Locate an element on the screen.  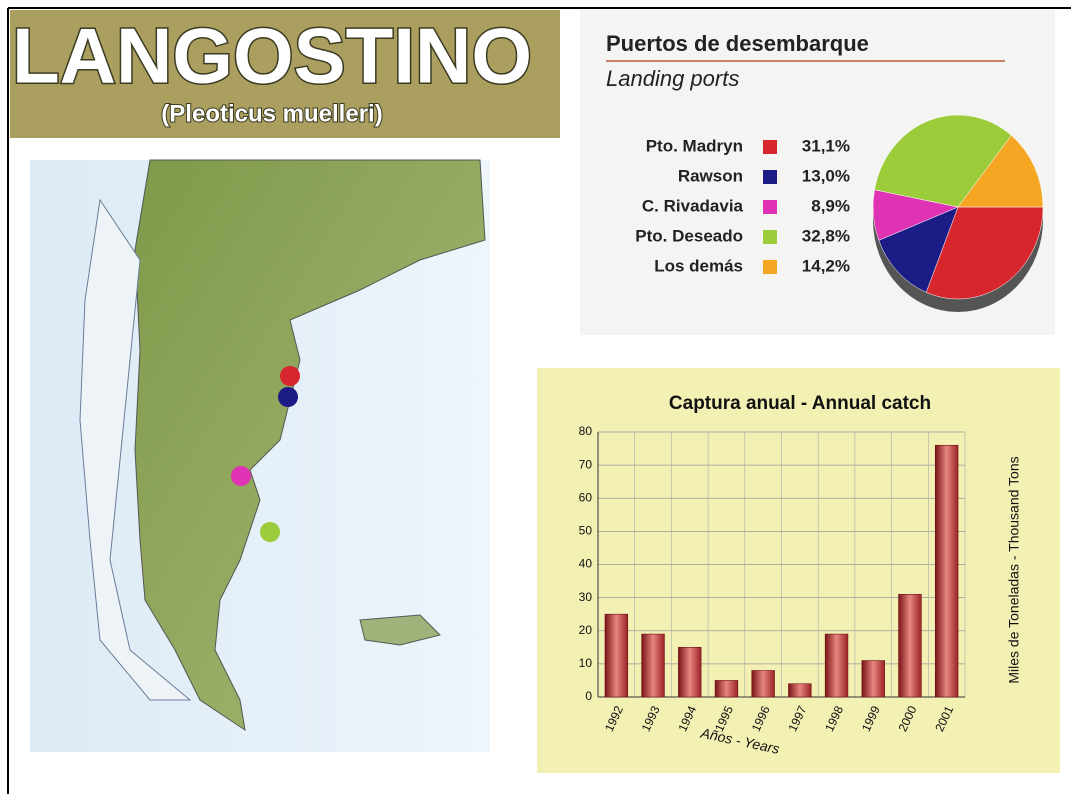
banner is located at coordinates (285, 74).